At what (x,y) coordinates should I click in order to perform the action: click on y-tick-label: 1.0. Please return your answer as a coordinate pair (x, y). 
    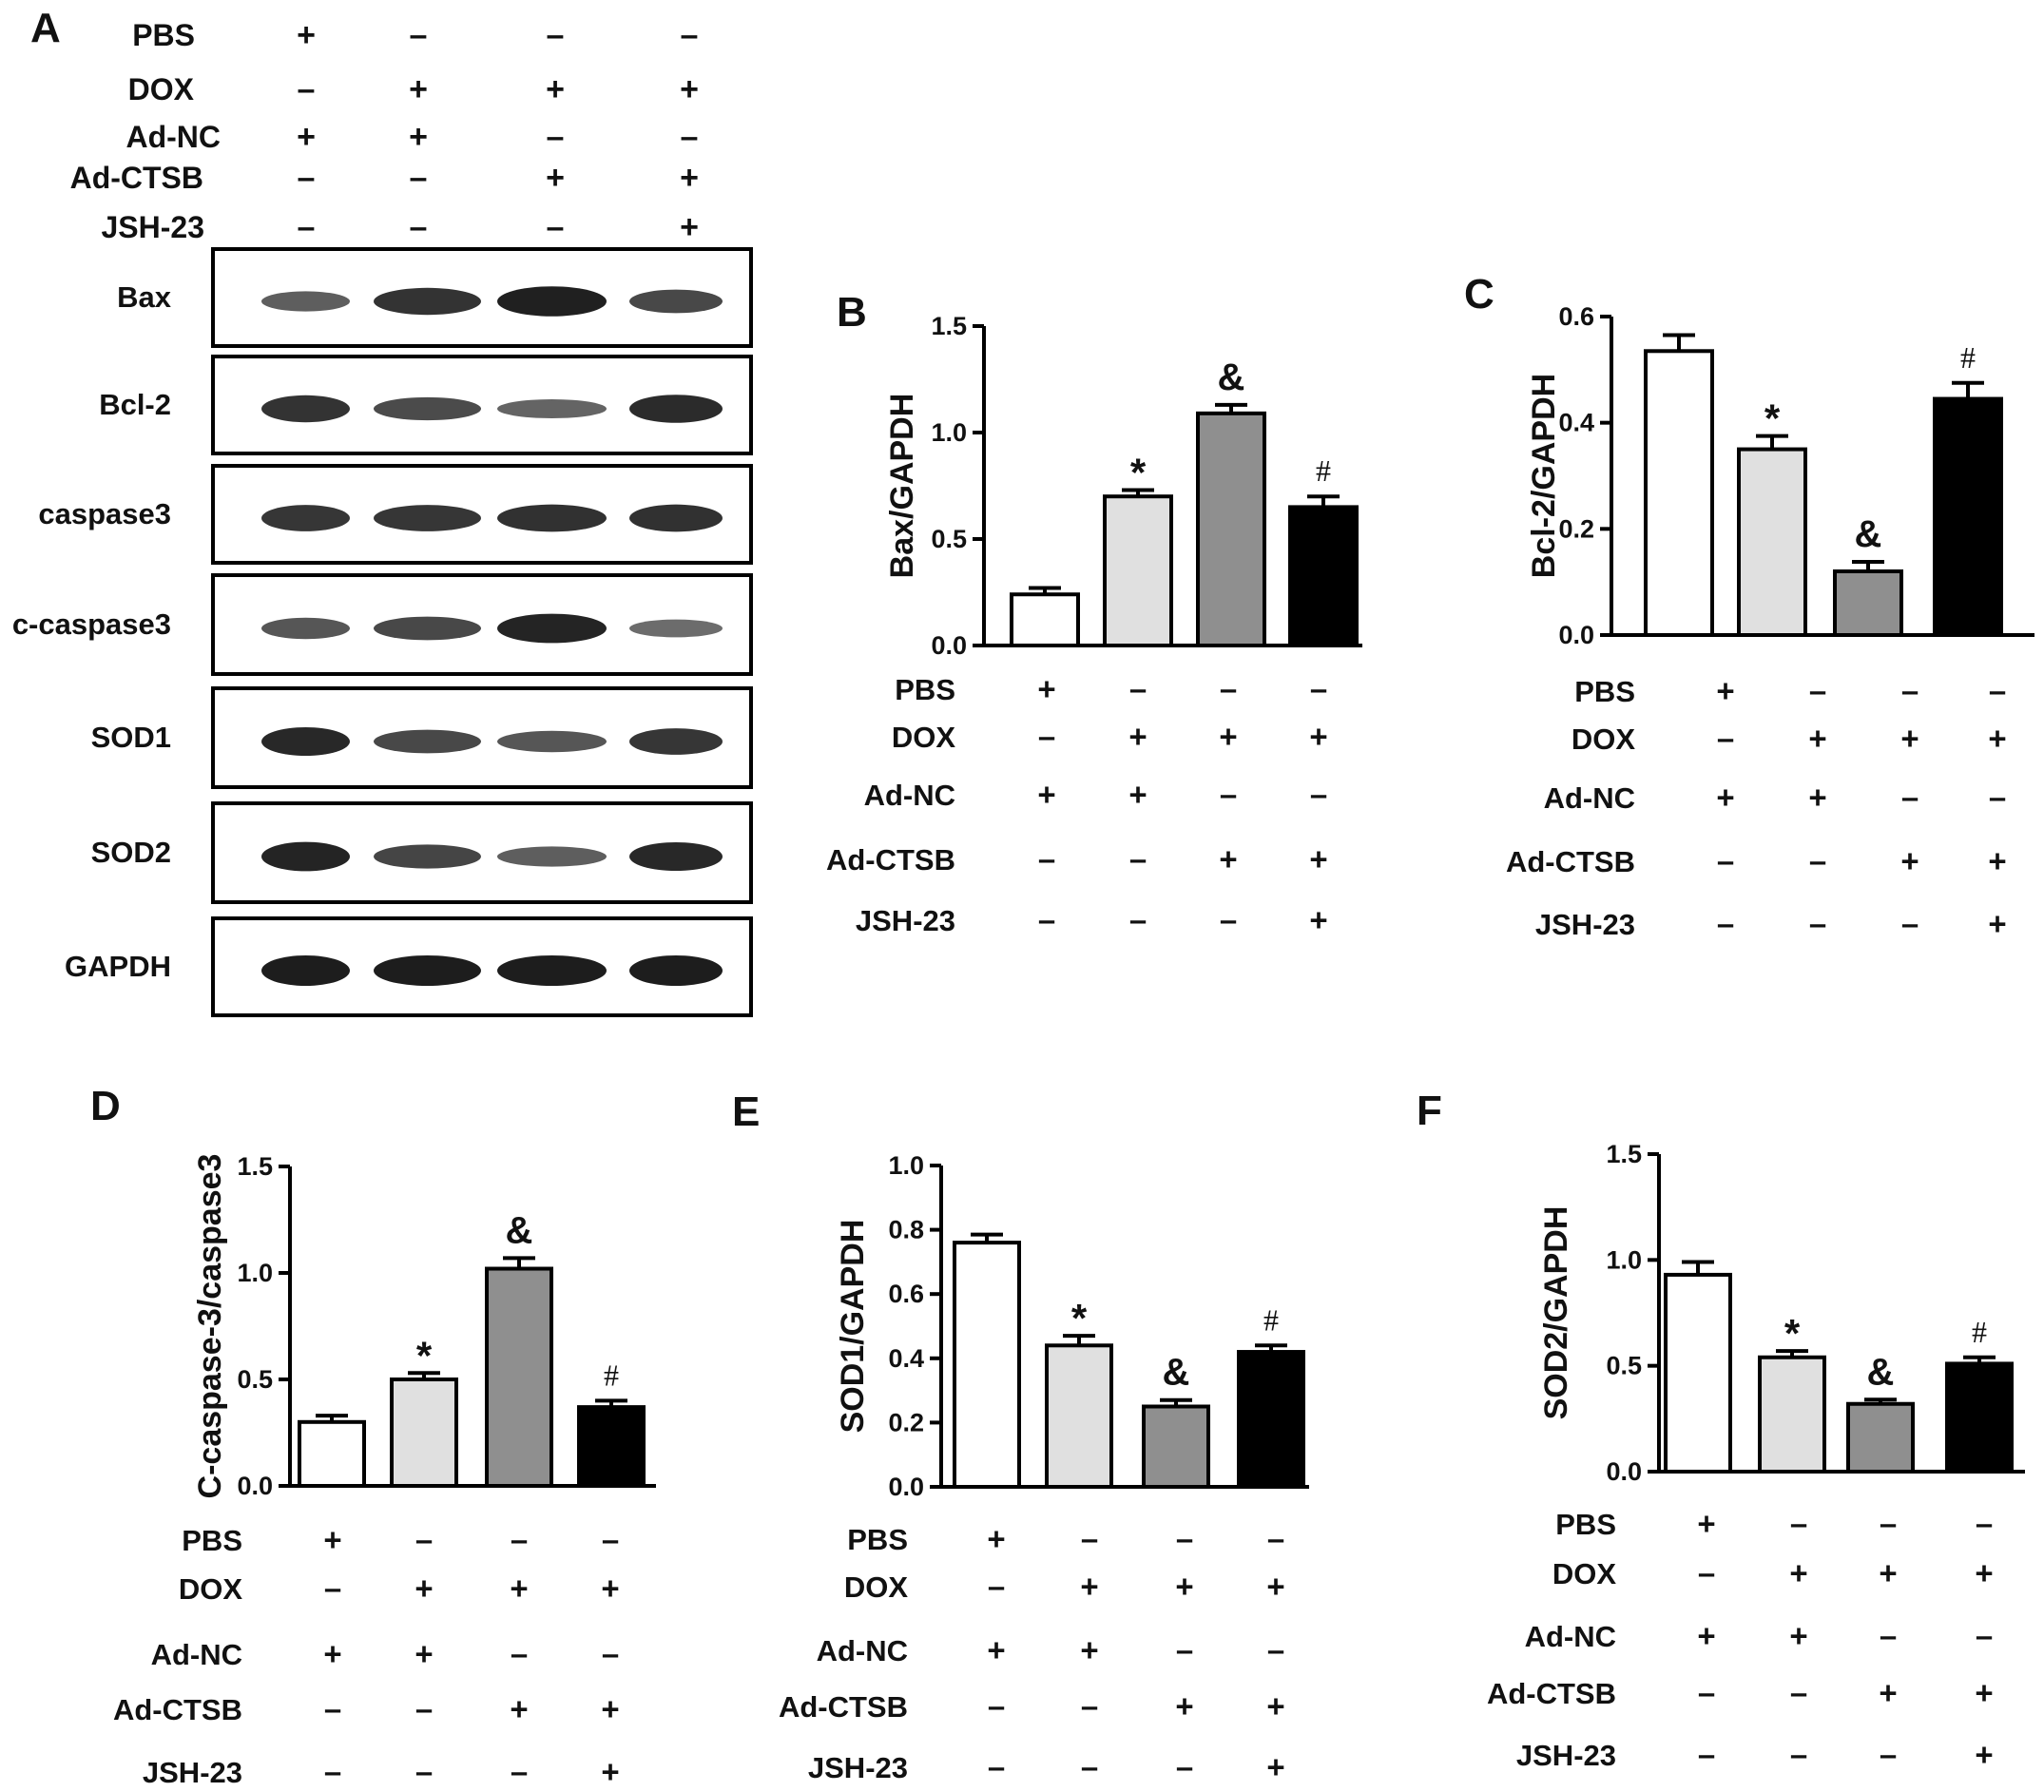
    Looking at the image, I should click on (1624, 1259).